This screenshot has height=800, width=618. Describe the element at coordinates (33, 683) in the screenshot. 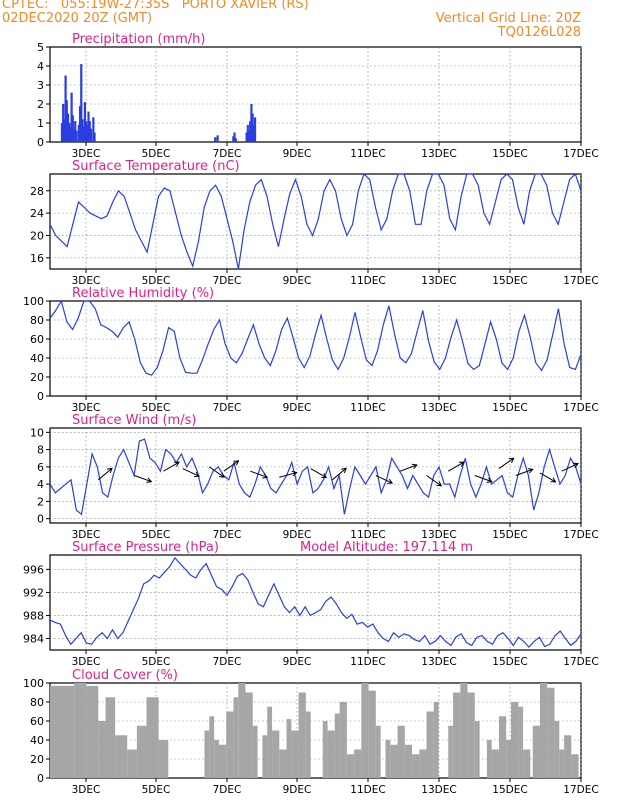

I see `y-tick-label: 100` at that location.